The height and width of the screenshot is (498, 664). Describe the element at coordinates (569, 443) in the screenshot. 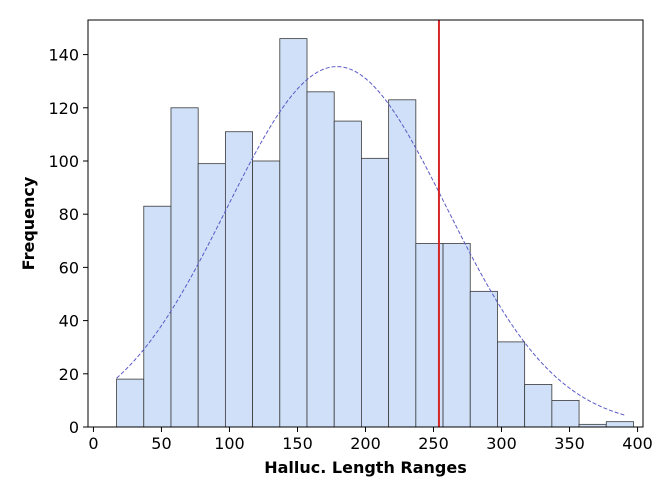

I see `x-tick-label: 350` at that location.